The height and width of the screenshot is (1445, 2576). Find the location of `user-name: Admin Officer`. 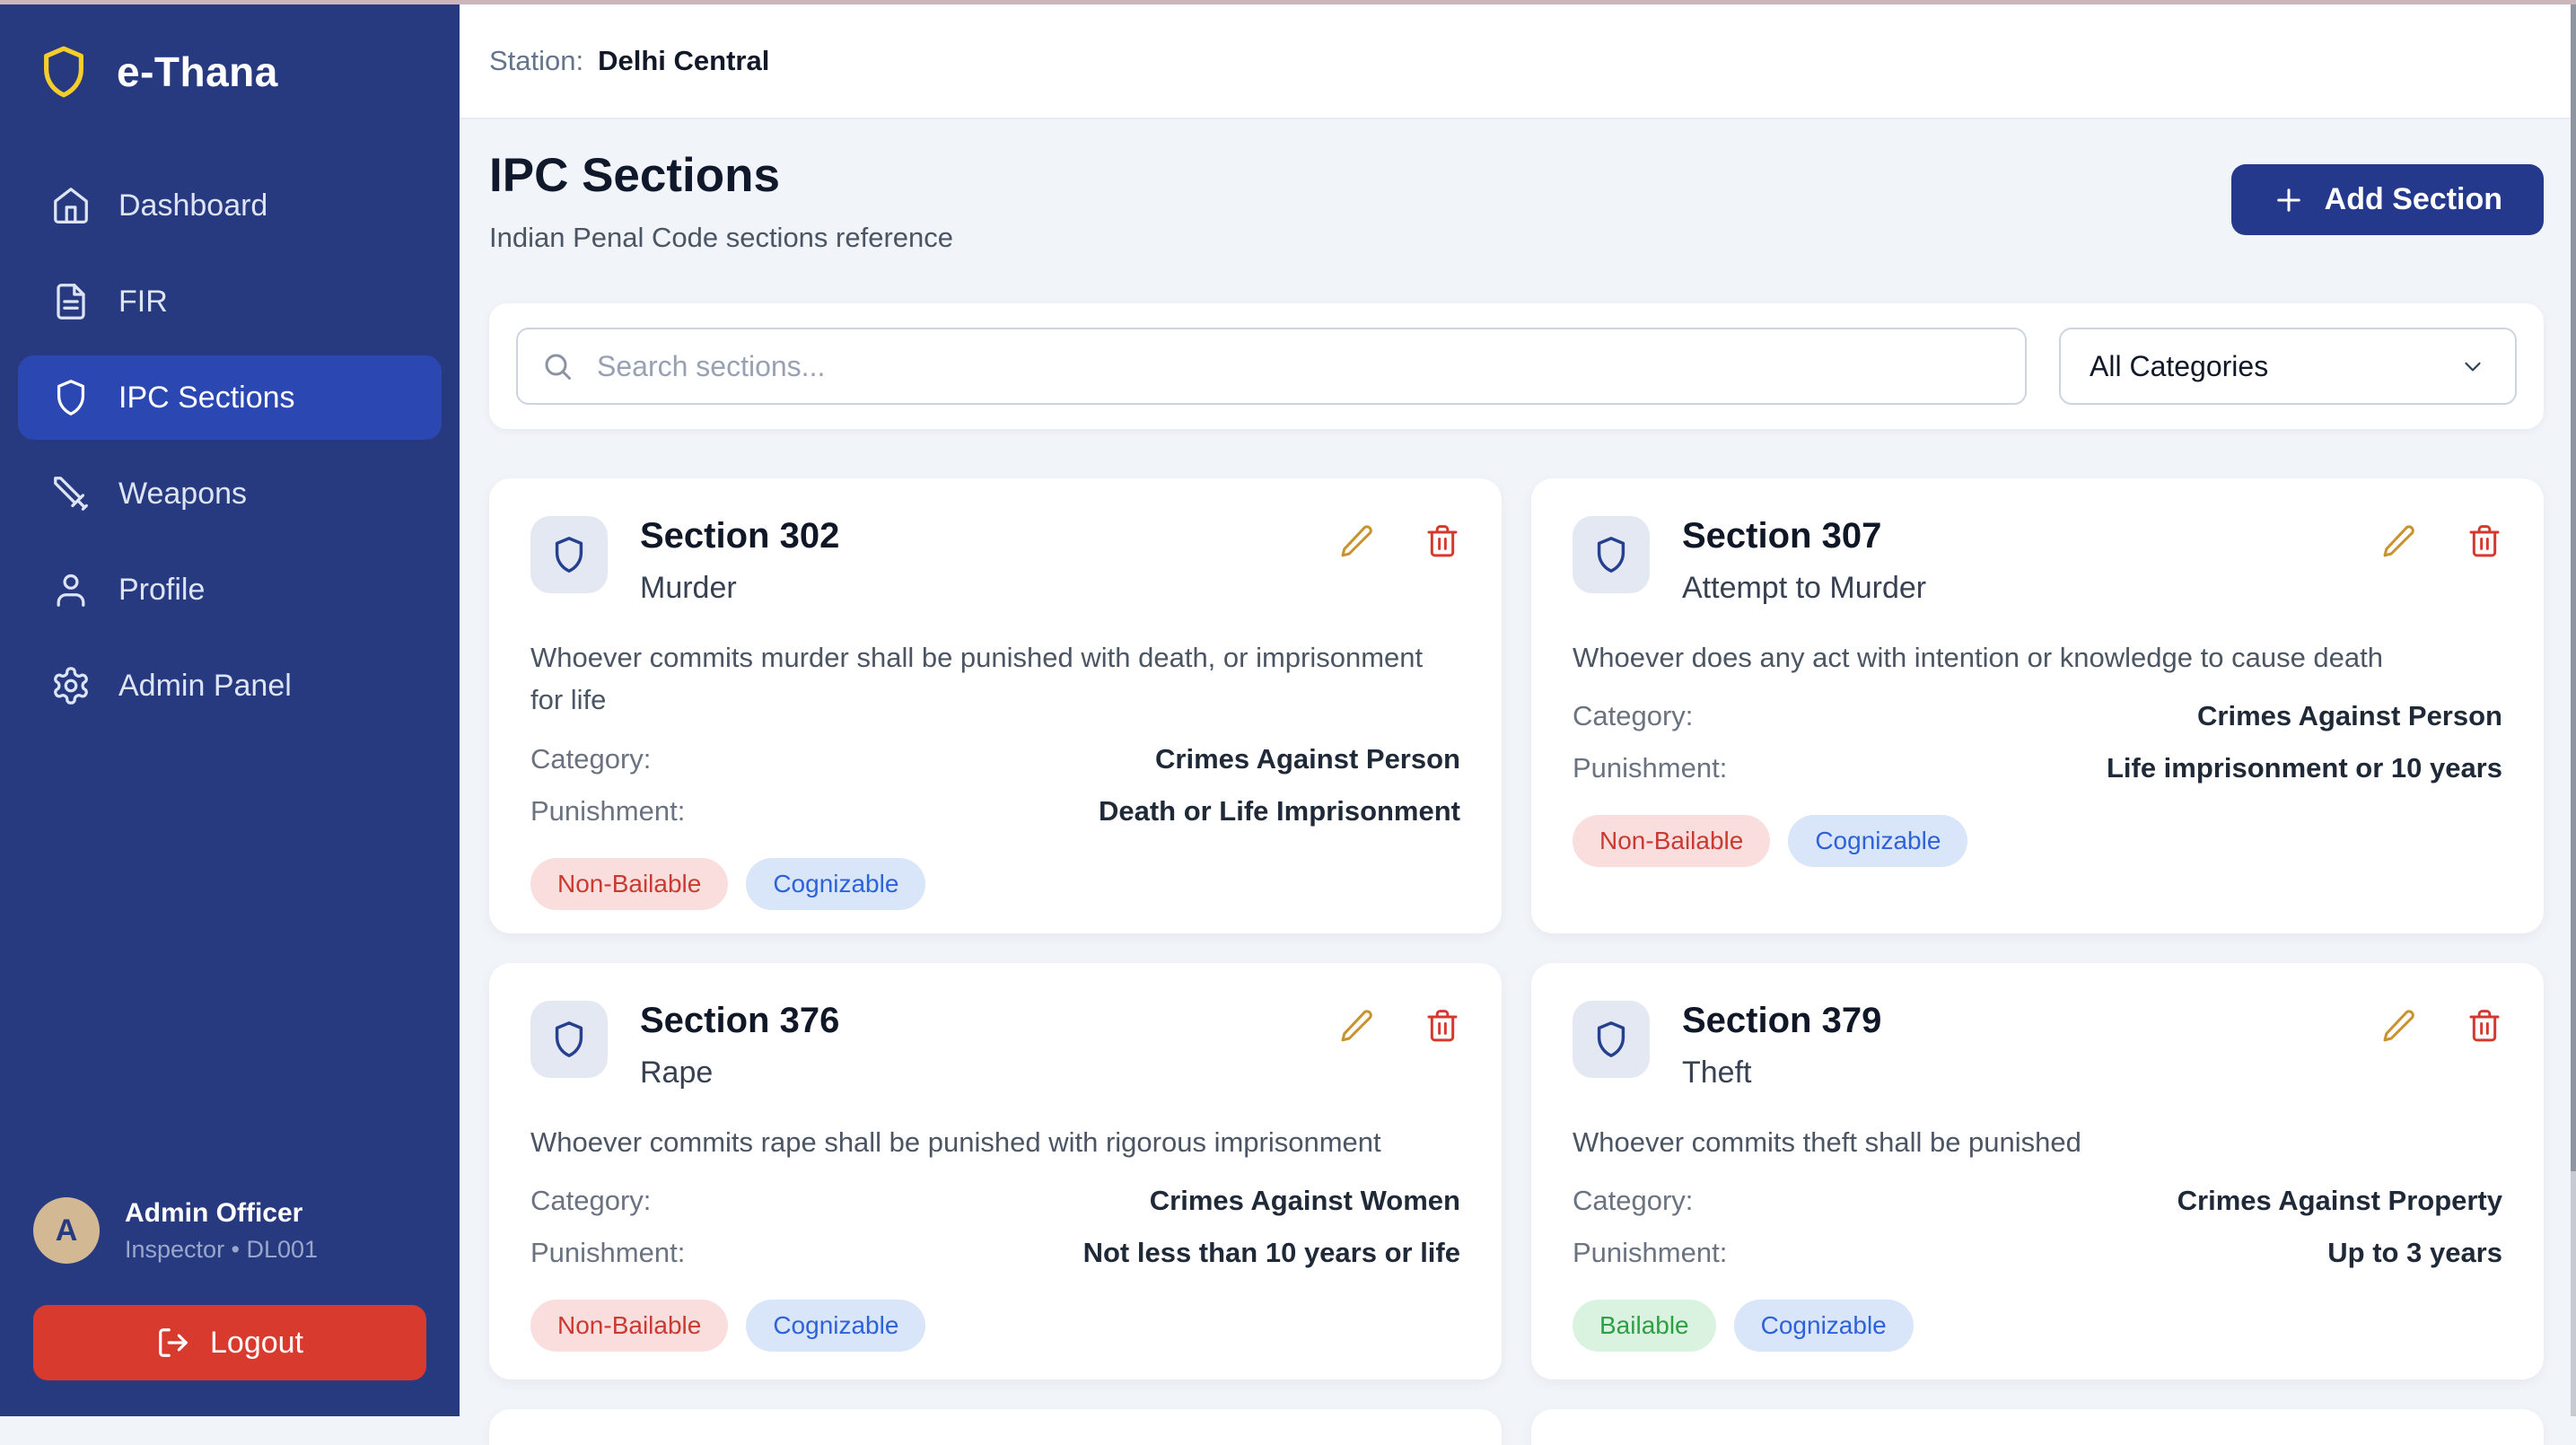

user-name: Admin Officer is located at coordinates (214, 1212).